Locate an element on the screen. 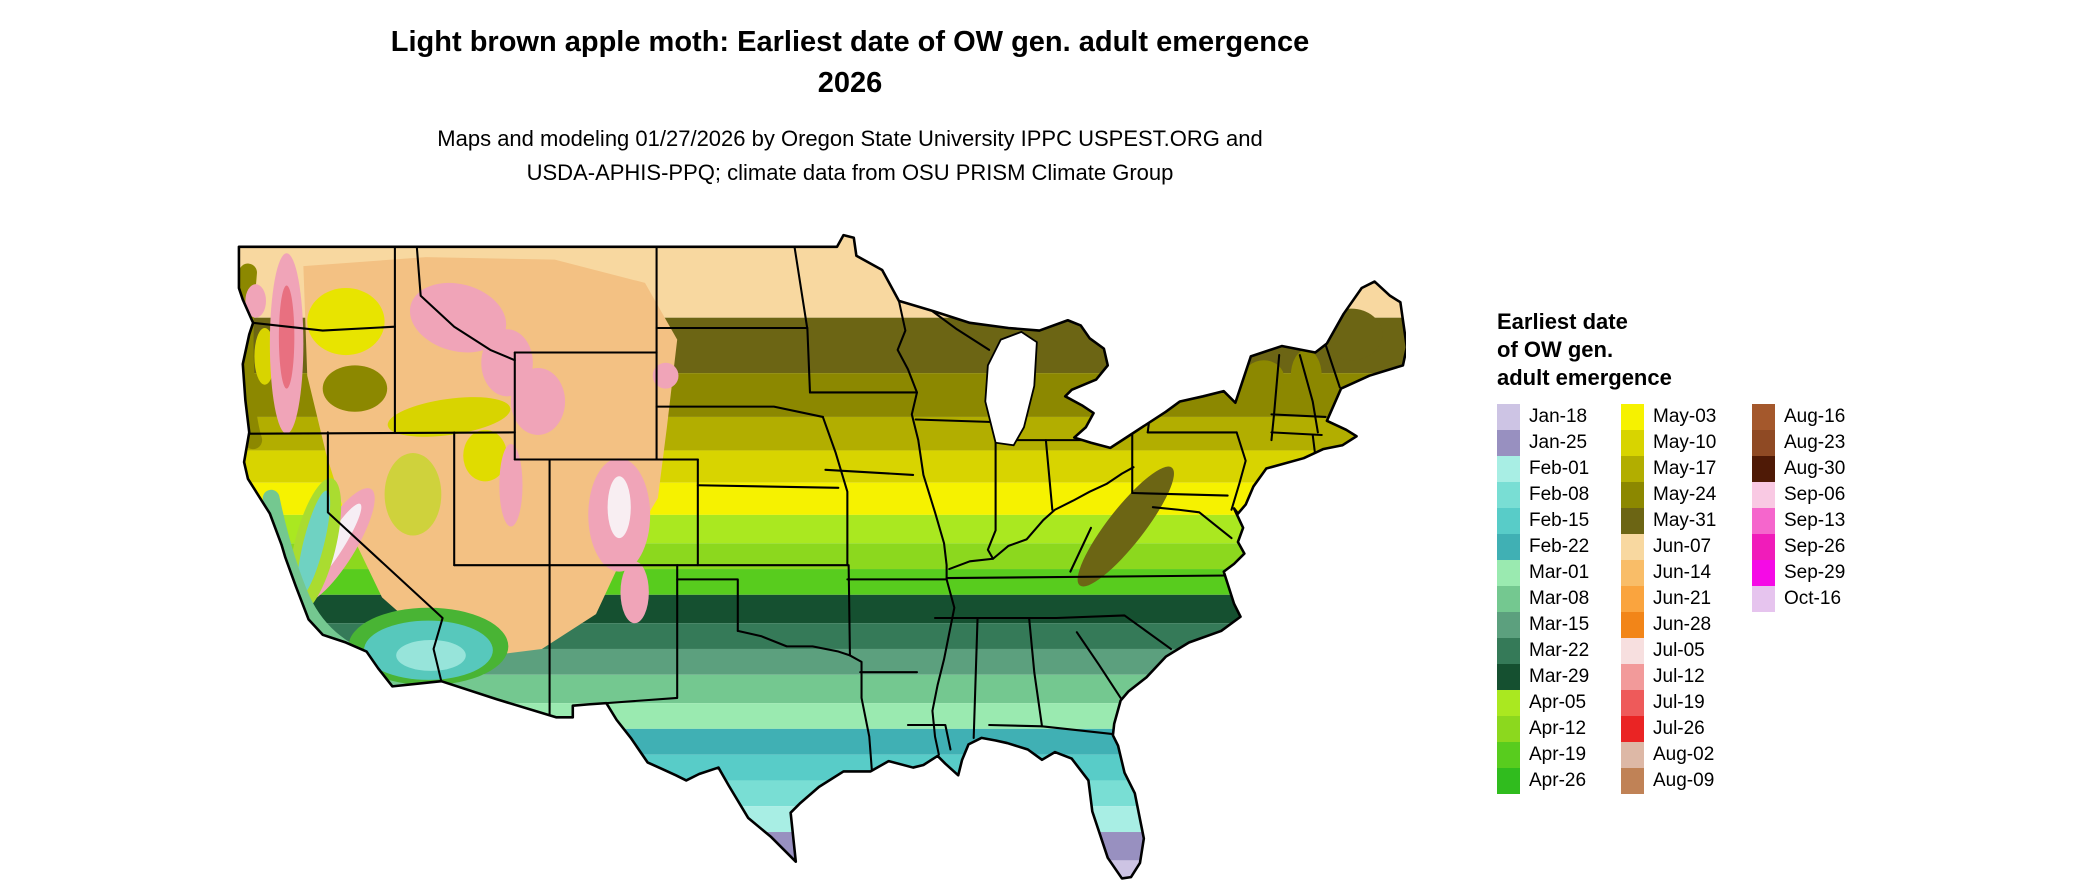 This screenshot has height=892, width=2100. legend-entry: Jan-25 is located at coordinates (1543, 443).